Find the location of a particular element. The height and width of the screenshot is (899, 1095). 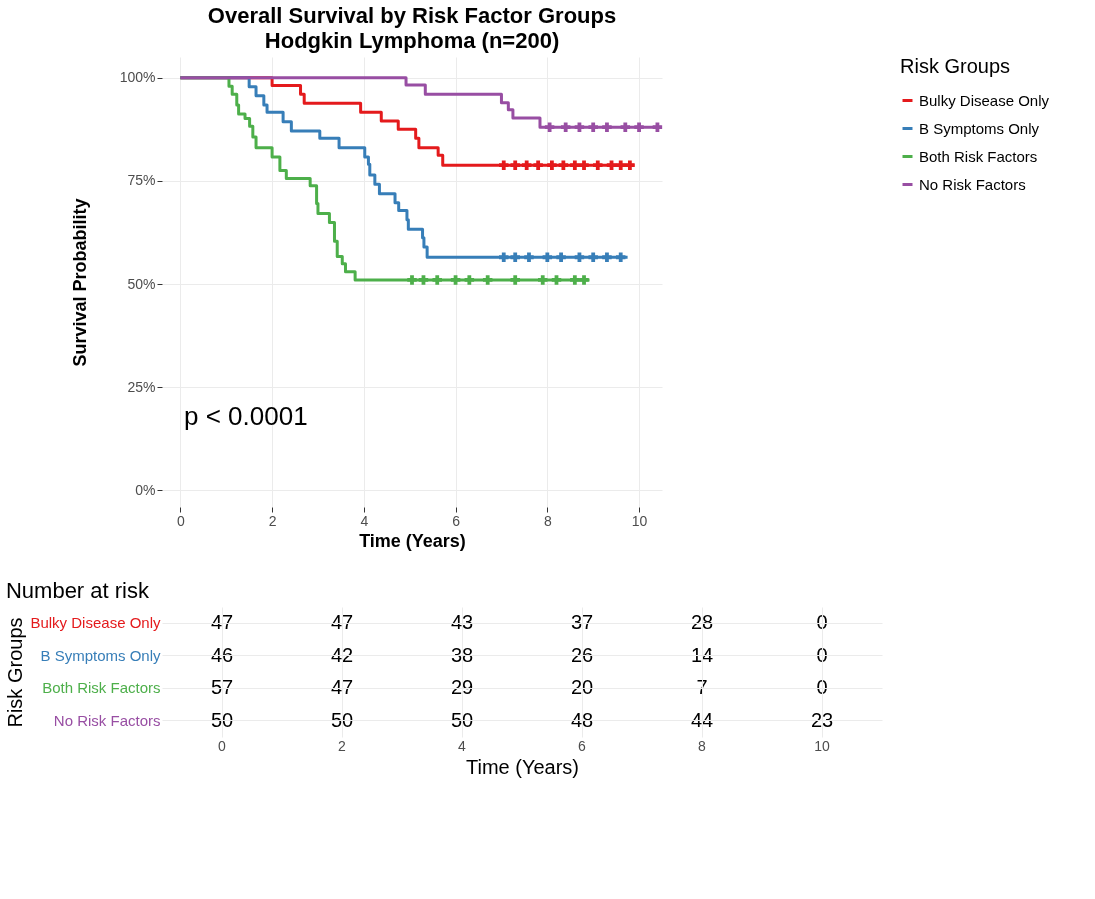

legend-label: B Symptoms Only is located at coordinates (979, 128).